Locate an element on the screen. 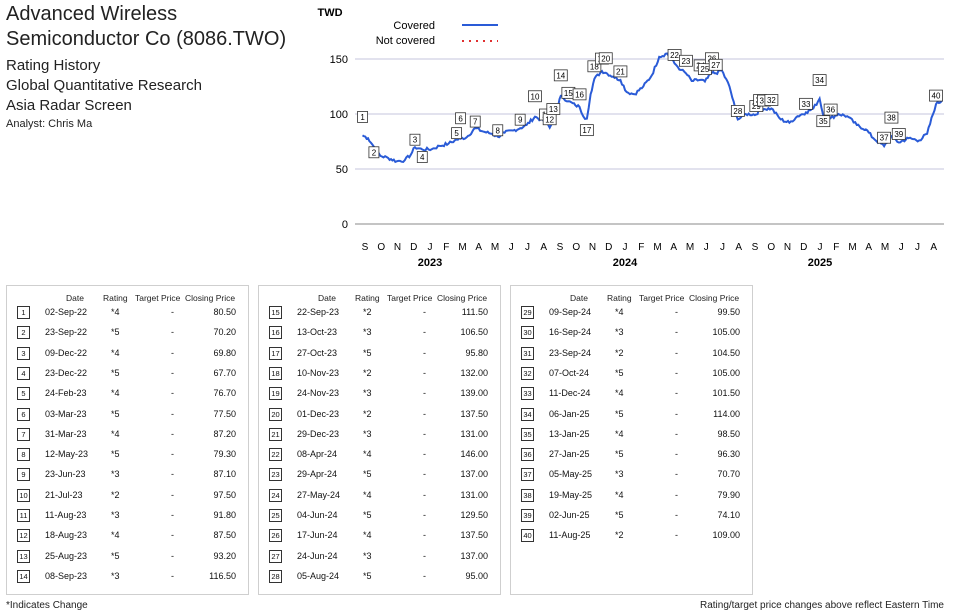  row-number: 5 is located at coordinates (23, 394).